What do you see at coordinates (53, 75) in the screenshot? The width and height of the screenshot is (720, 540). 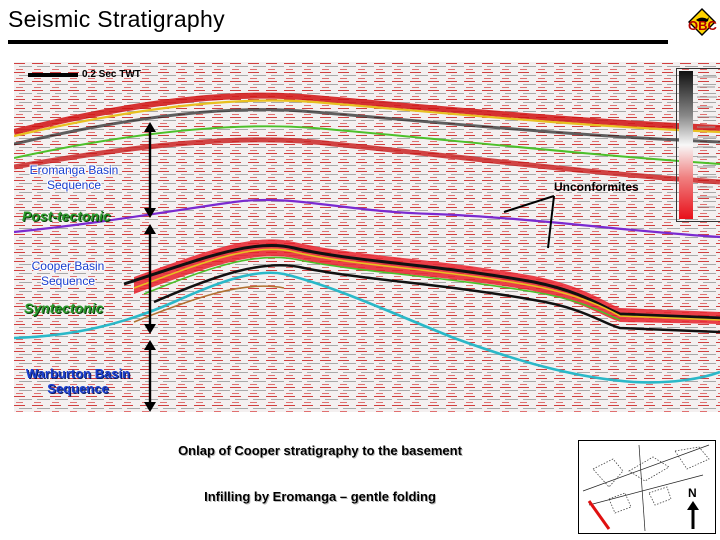 I see `scale-bar` at bounding box center [53, 75].